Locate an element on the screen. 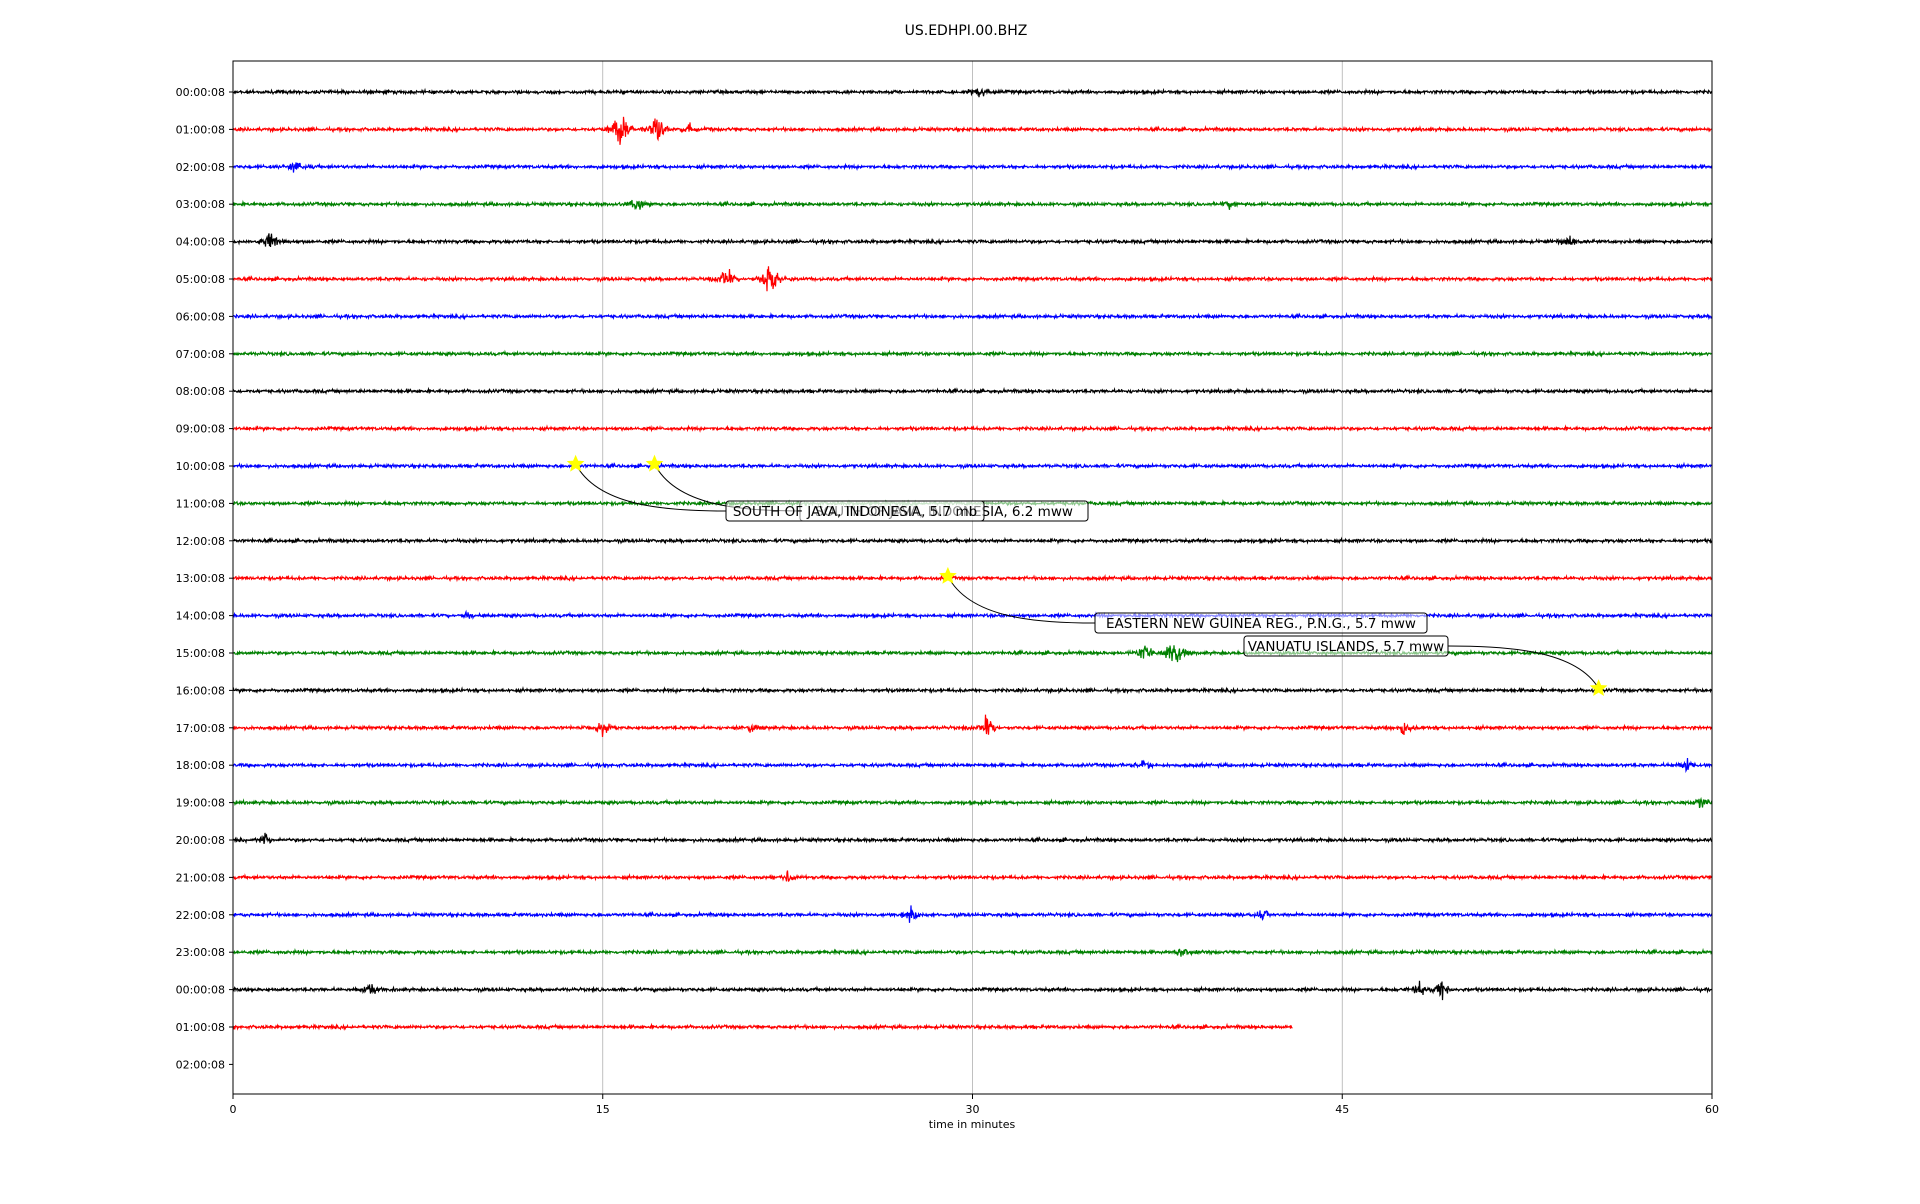  y-tick-label: 19:00:08 is located at coordinates (200, 803).